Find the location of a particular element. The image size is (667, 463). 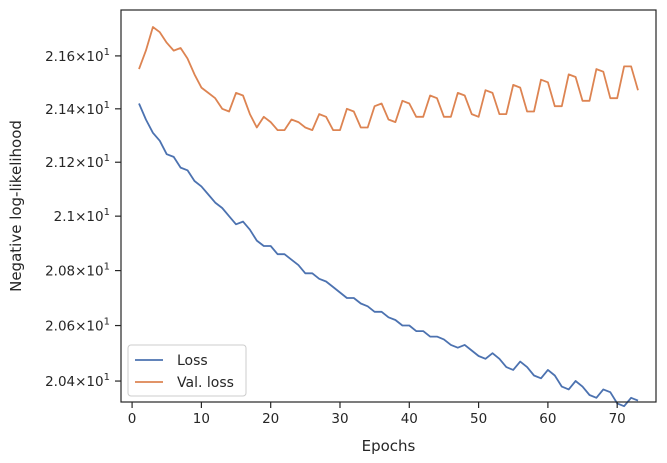

x-tick-label: 0 is located at coordinates (132, 419).